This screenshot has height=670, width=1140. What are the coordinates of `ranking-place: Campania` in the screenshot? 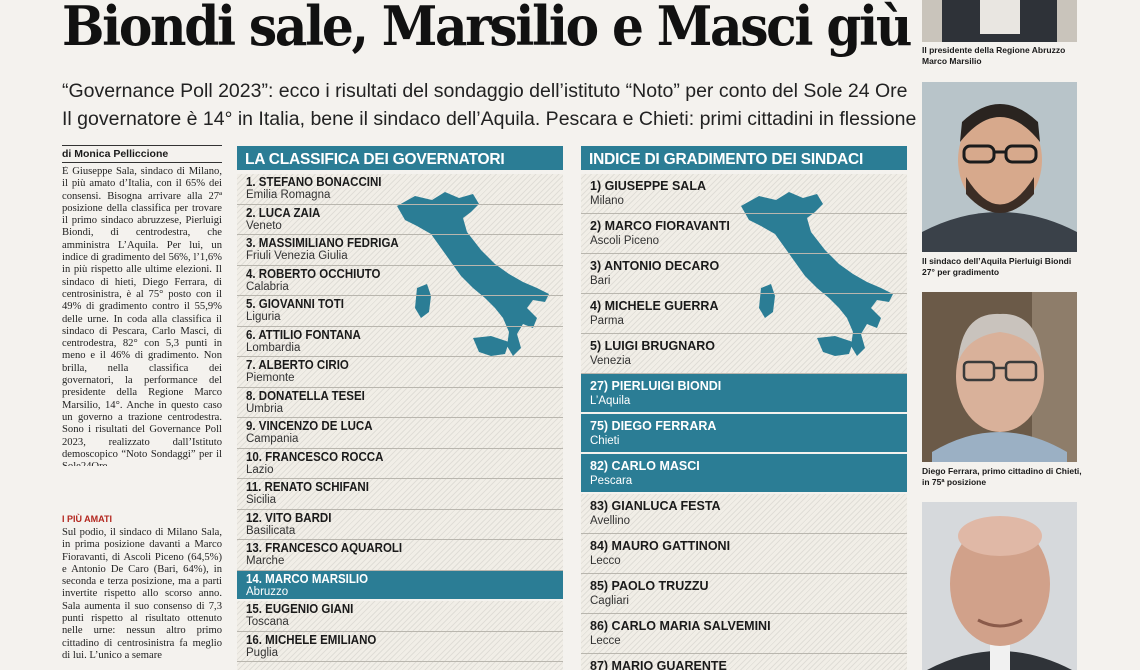 It's located at (272, 439).